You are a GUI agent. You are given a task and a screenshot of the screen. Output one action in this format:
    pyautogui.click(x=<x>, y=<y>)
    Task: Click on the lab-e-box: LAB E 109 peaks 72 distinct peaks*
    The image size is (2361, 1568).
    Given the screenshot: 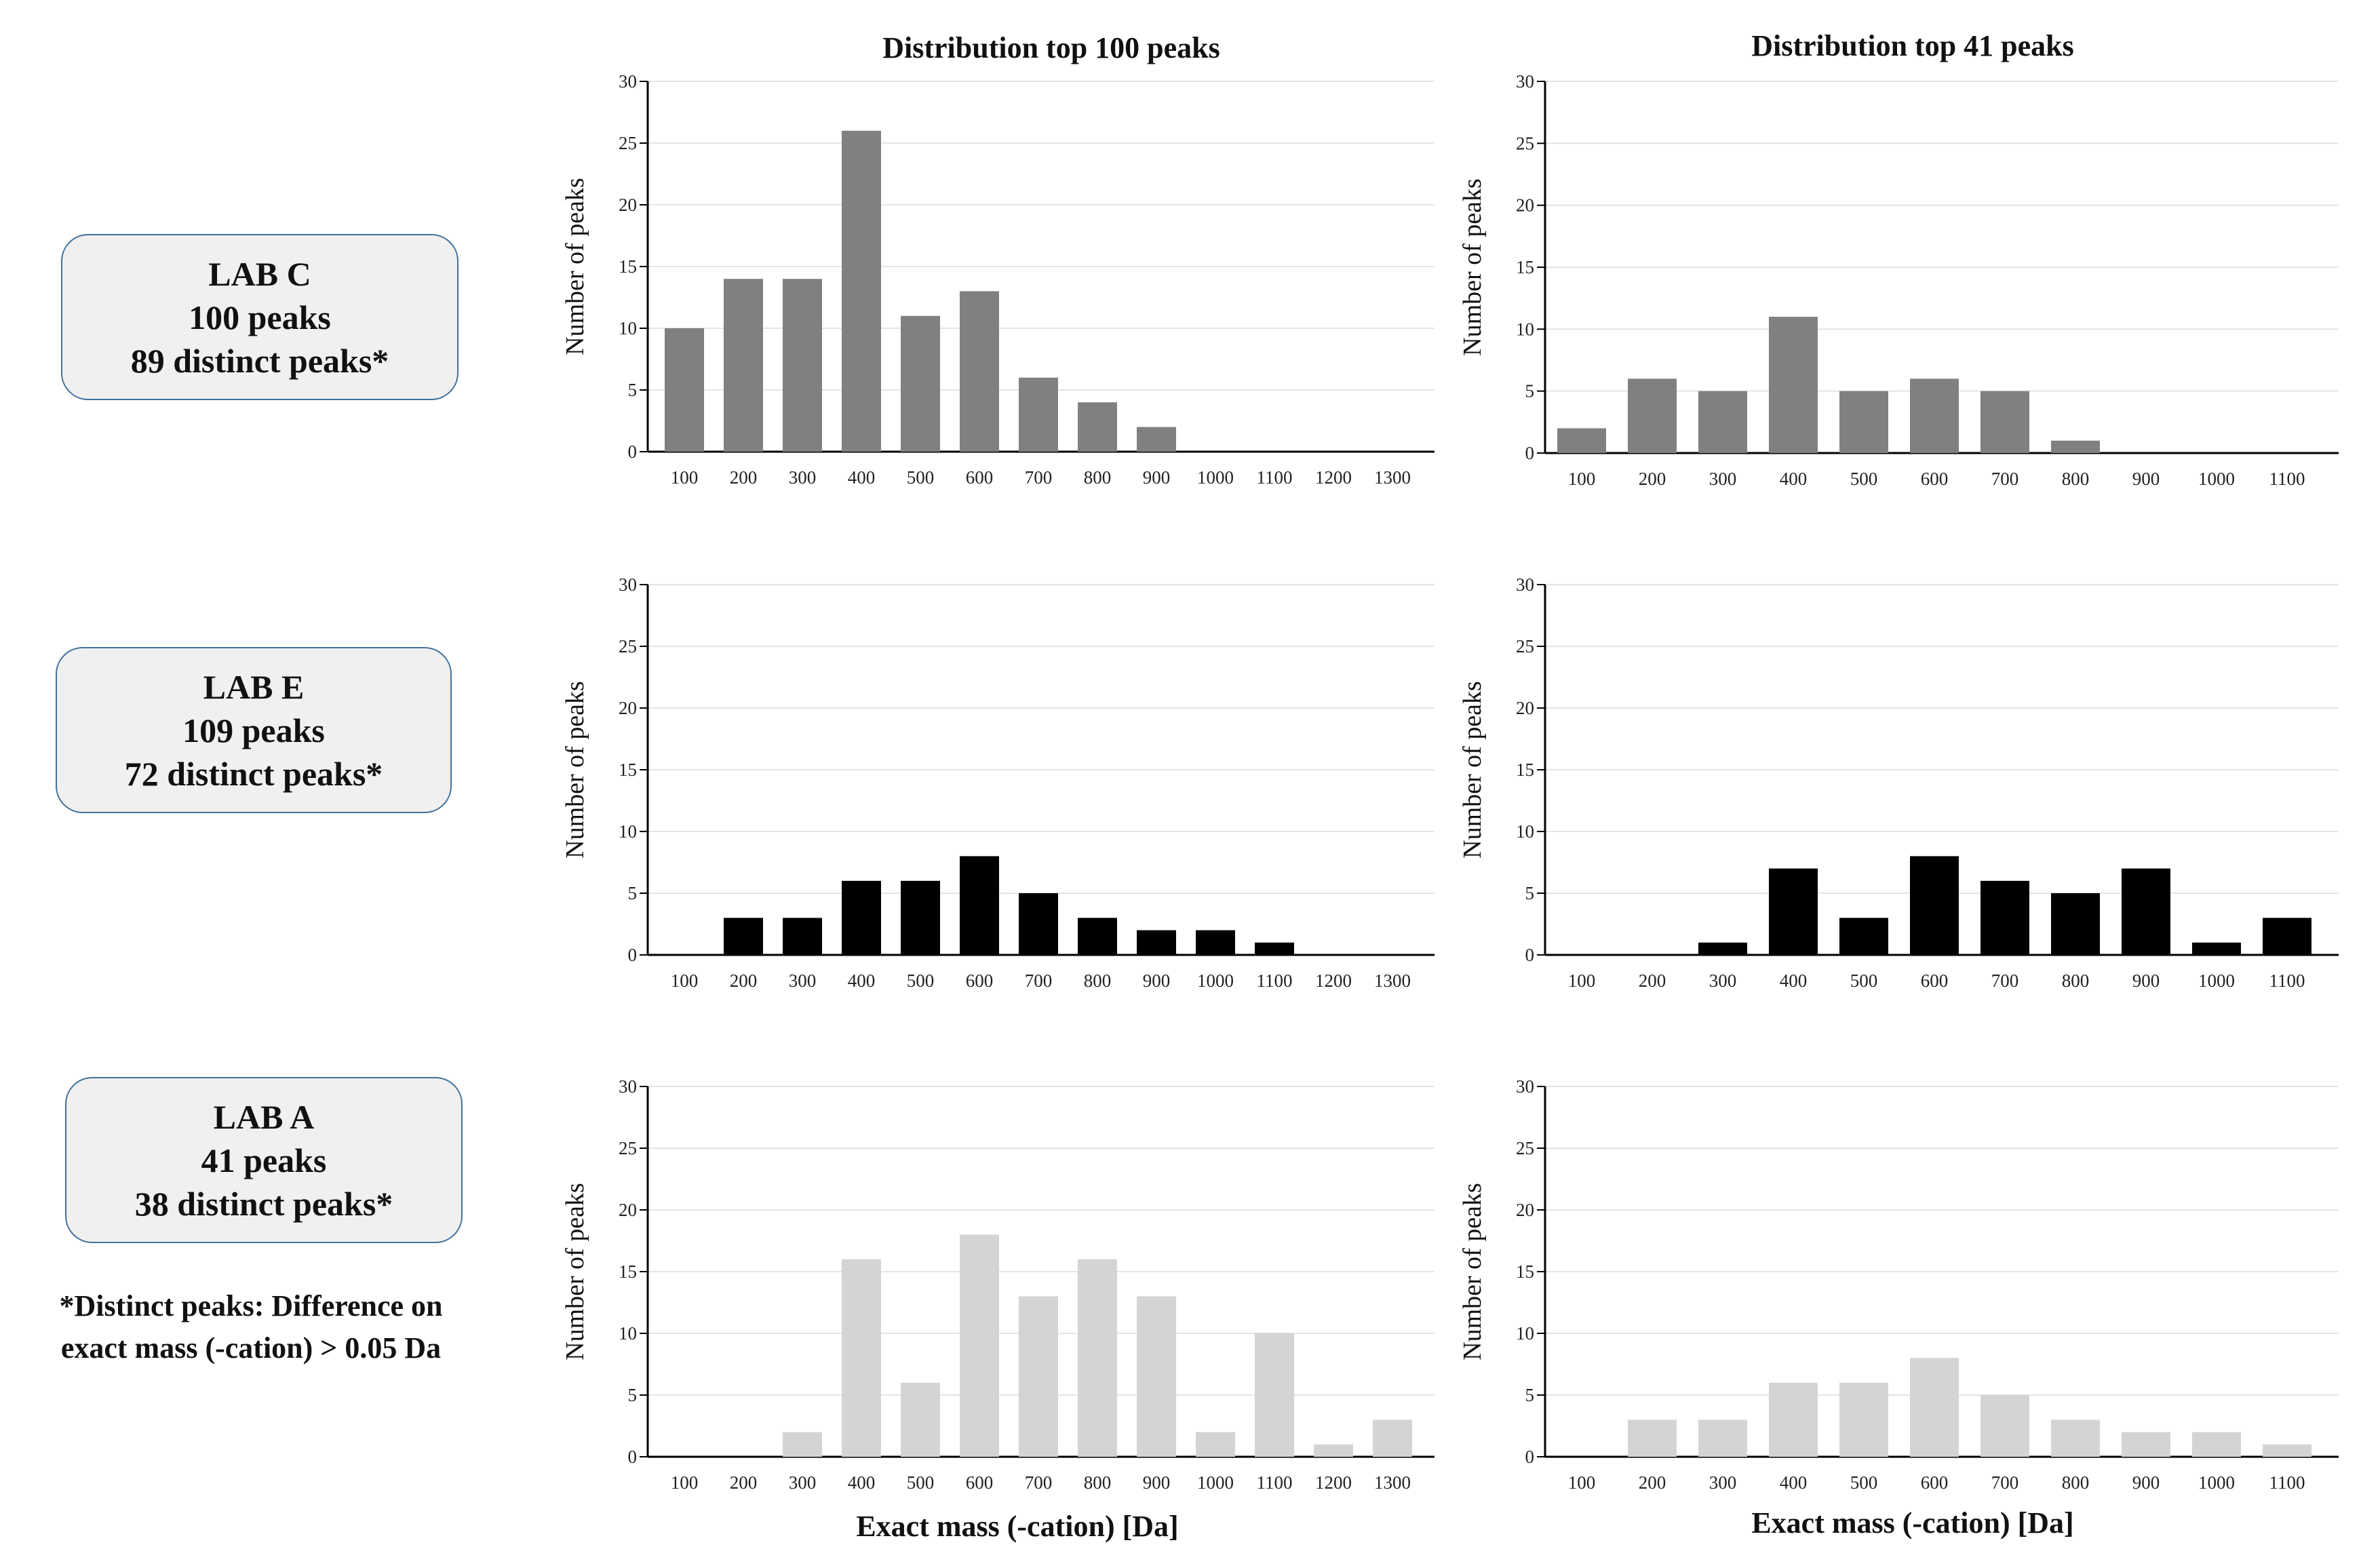 What is the action you would take?
    pyautogui.click(x=254, y=730)
    